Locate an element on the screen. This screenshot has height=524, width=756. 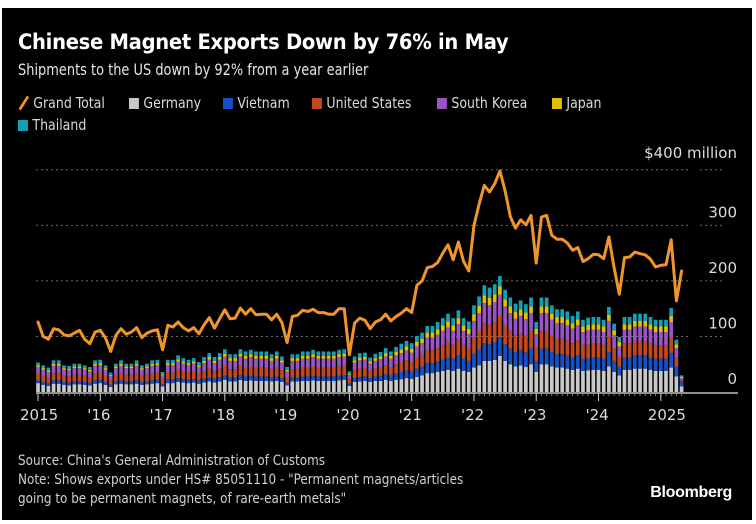
x-tick-label: '18 is located at coordinates (223, 415).